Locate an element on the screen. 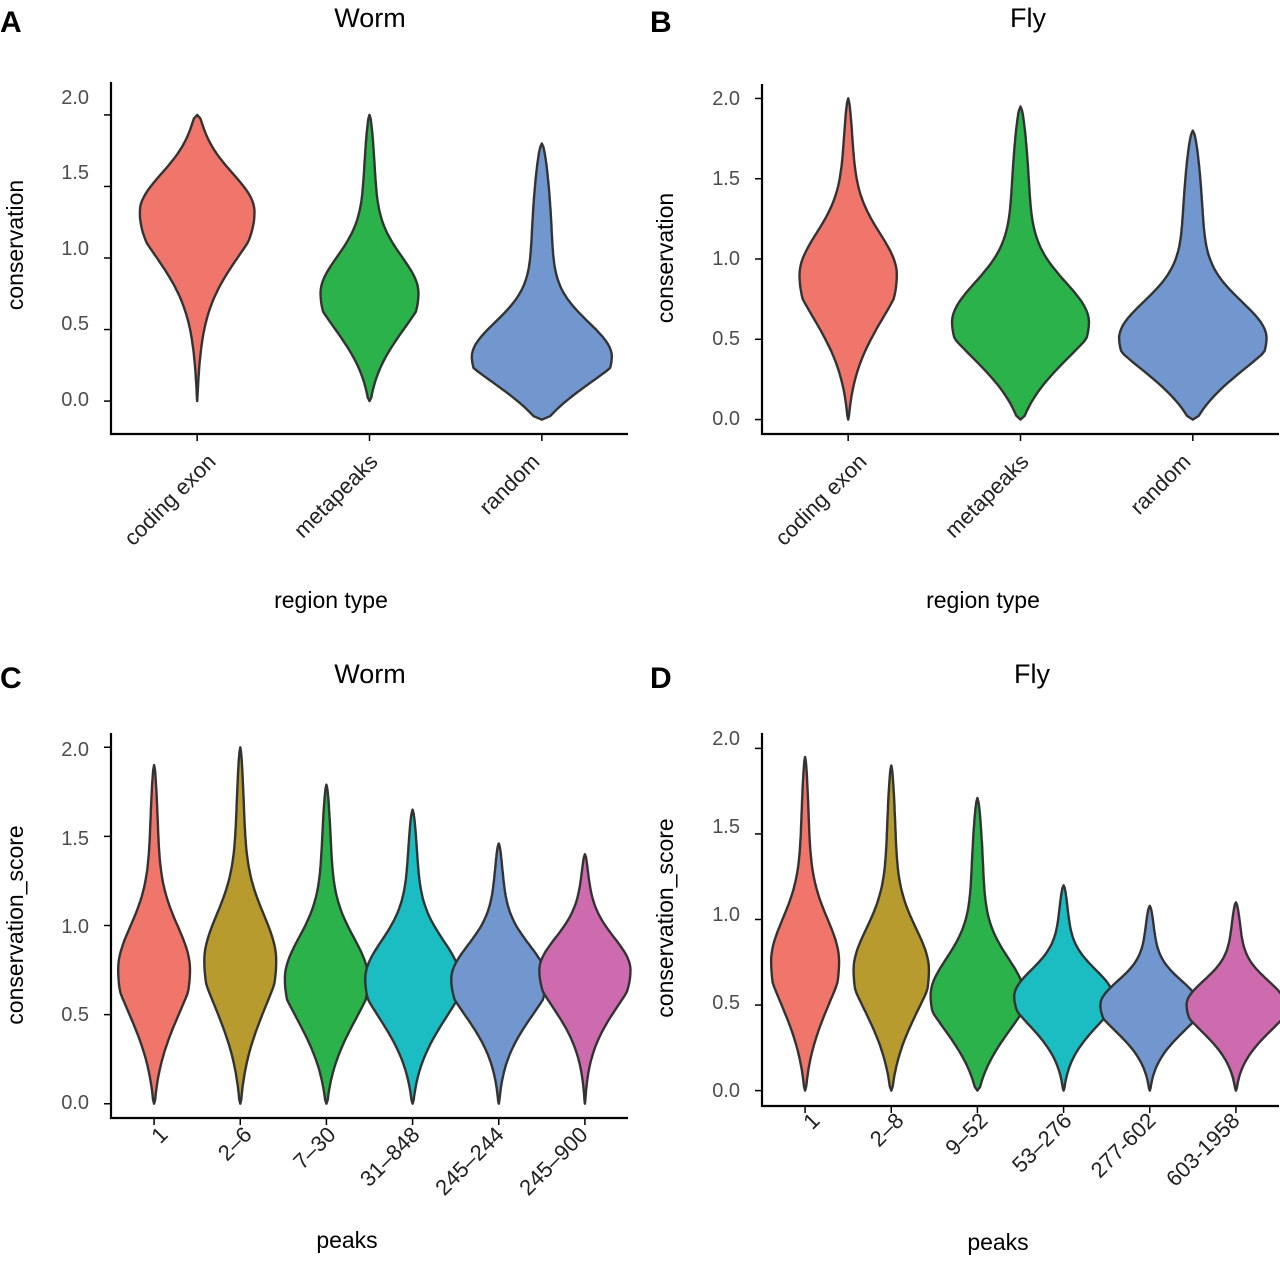 This screenshot has width=1280, height=1267. panel-b-violins is located at coordinates (1011, 269).